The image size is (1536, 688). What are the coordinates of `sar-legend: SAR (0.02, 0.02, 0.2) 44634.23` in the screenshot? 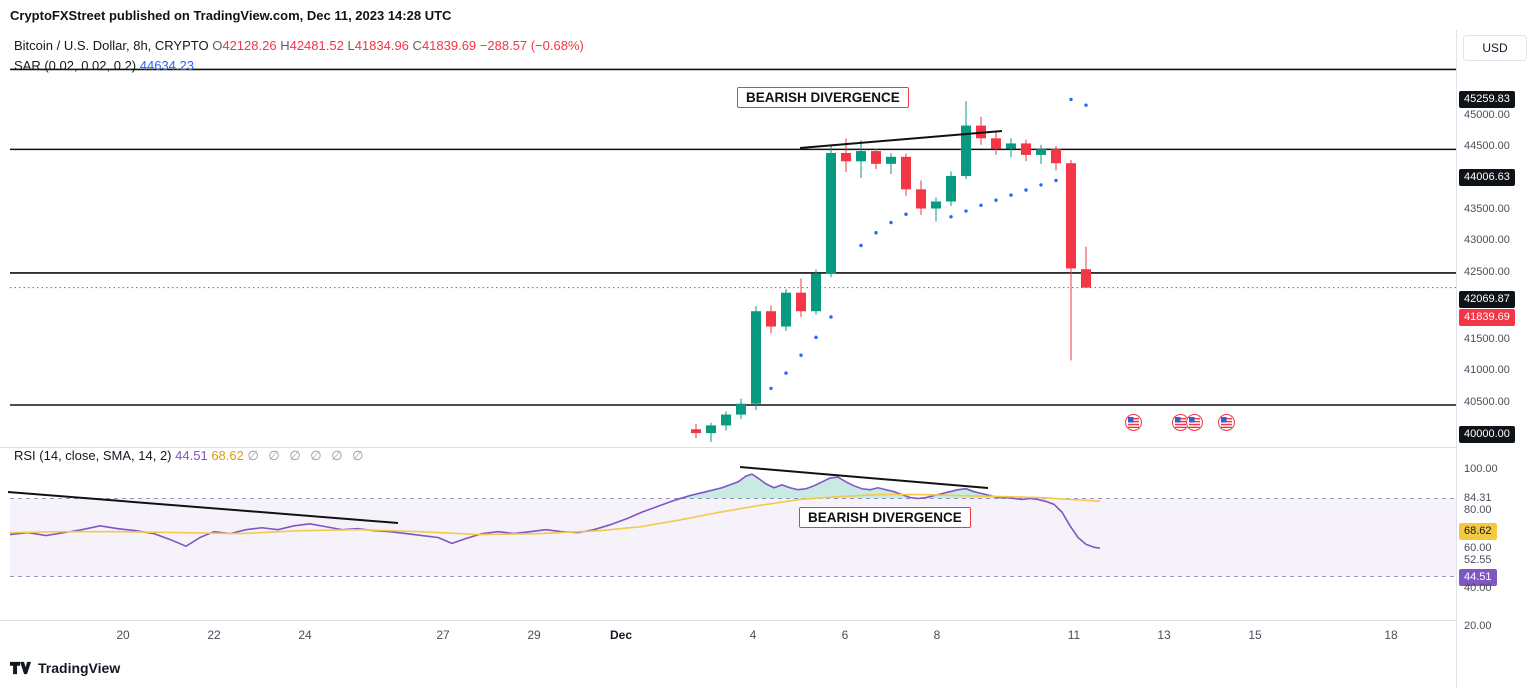 It's located at (104, 65).